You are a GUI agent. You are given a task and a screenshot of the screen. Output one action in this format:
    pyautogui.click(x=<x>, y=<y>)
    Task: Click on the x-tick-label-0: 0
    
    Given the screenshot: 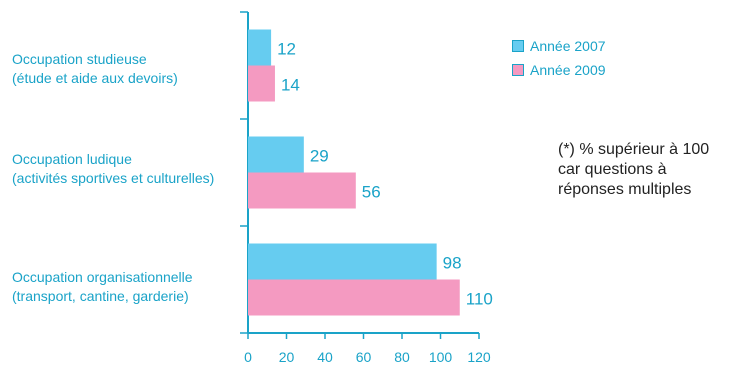 What is the action you would take?
    pyautogui.click(x=248, y=357)
    